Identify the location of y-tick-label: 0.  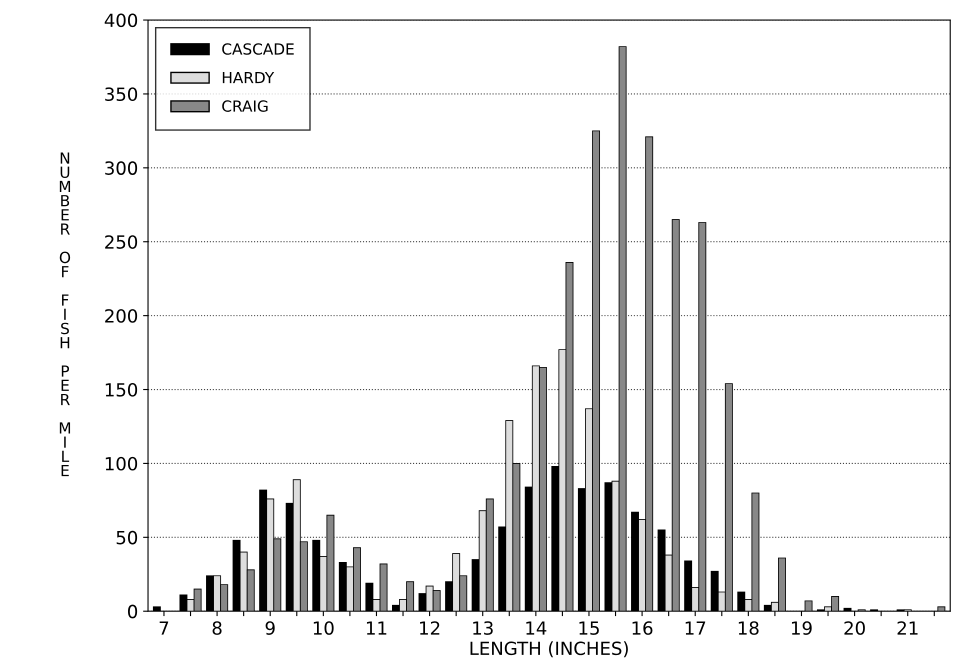
(133, 611).